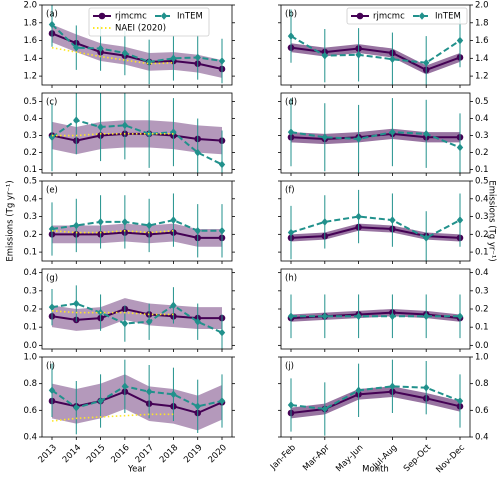  Describe the element at coordinates (291, 103) in the screenshot. I see `panel-label: (d)` at that location.